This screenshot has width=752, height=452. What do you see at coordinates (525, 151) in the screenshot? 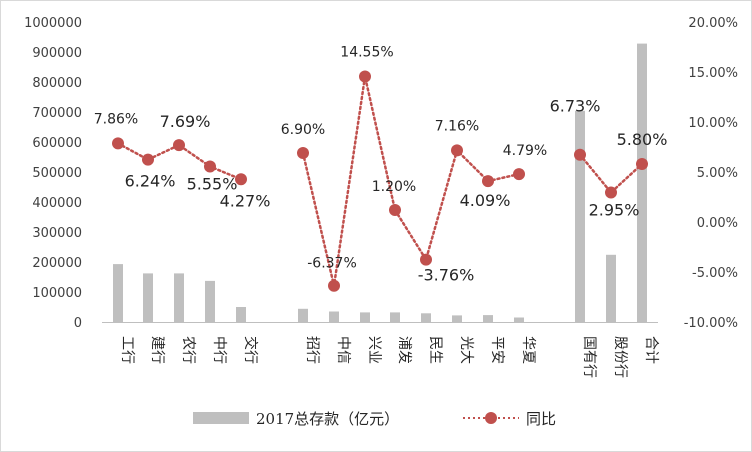
I see `data-label: 4.79%` at bounding box center [525, 151].